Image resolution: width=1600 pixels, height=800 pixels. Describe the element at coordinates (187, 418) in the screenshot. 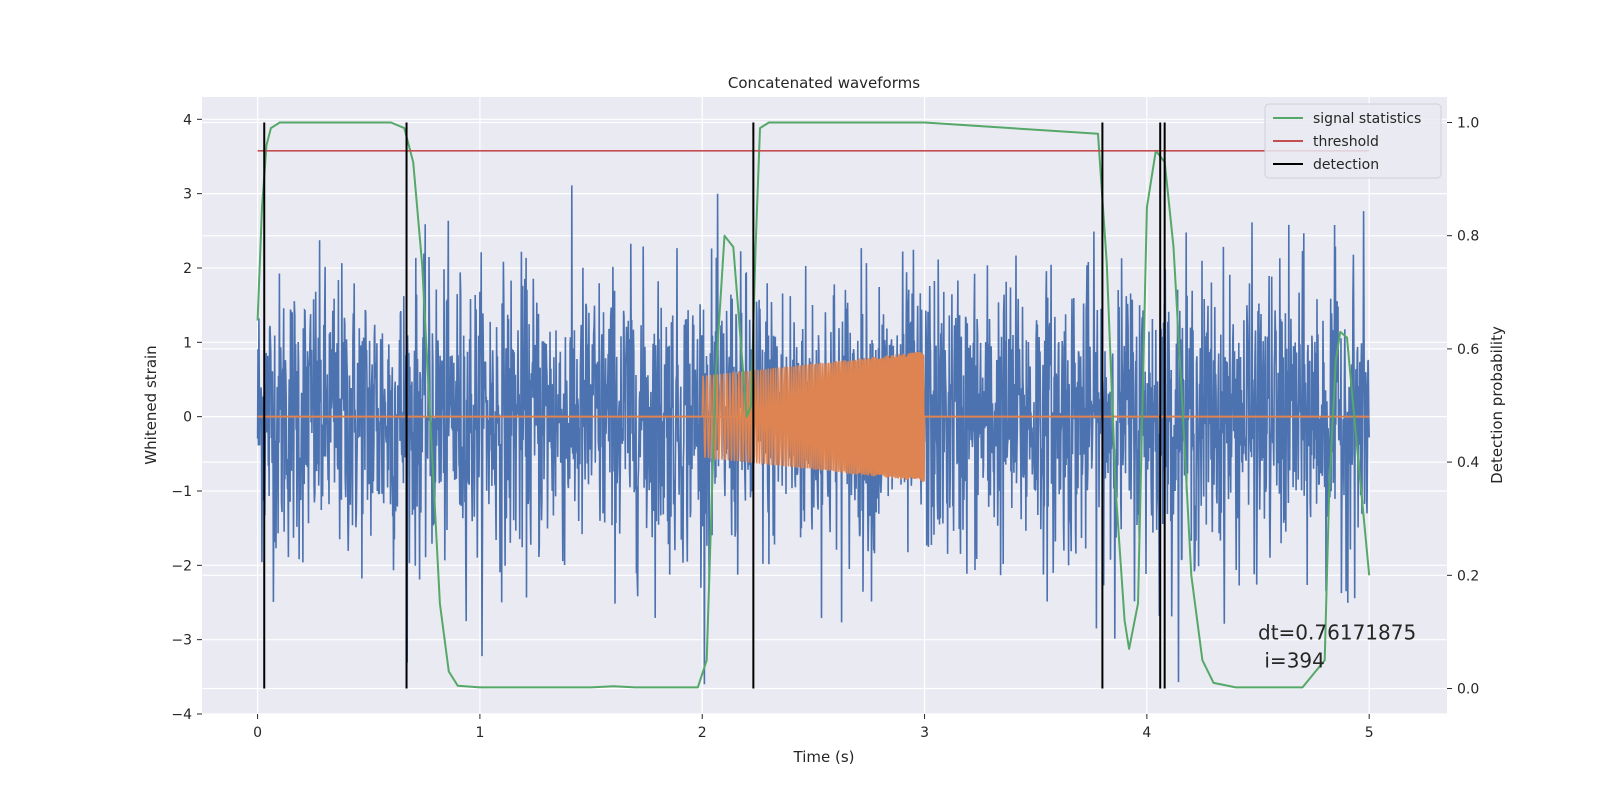

I see `y-tick-label: 0` at that location.